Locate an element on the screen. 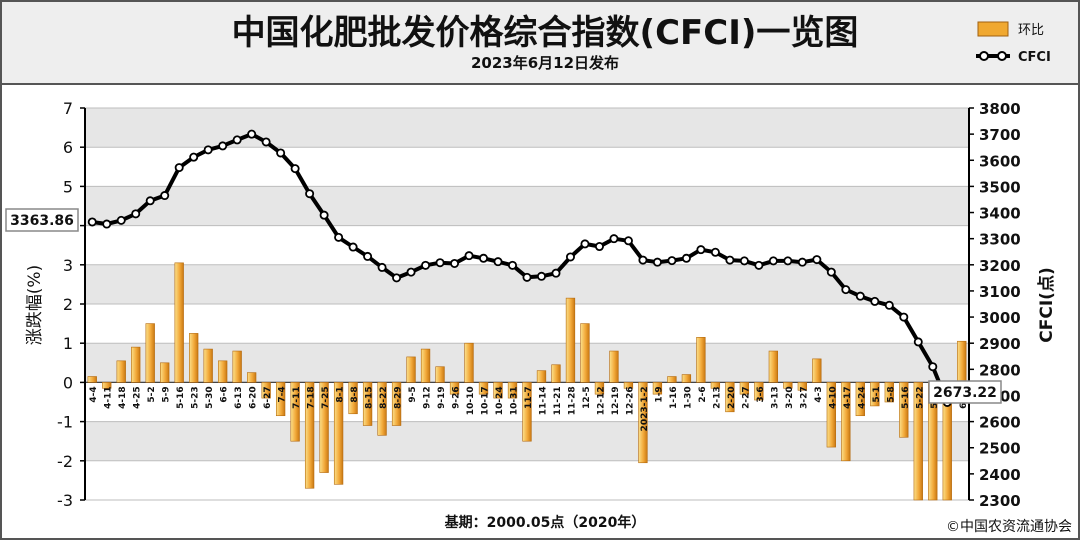 The height and width of the screenshot is (540, 1080). x-tick-label: 8-22 is located at coordinates (384, 397).